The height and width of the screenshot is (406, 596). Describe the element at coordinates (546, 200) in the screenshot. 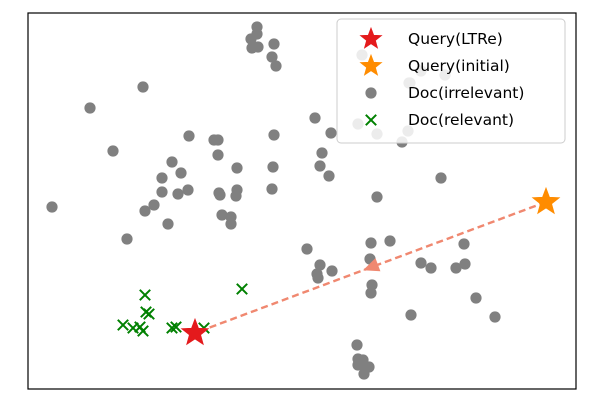

I see `query-initial-point` at that location.